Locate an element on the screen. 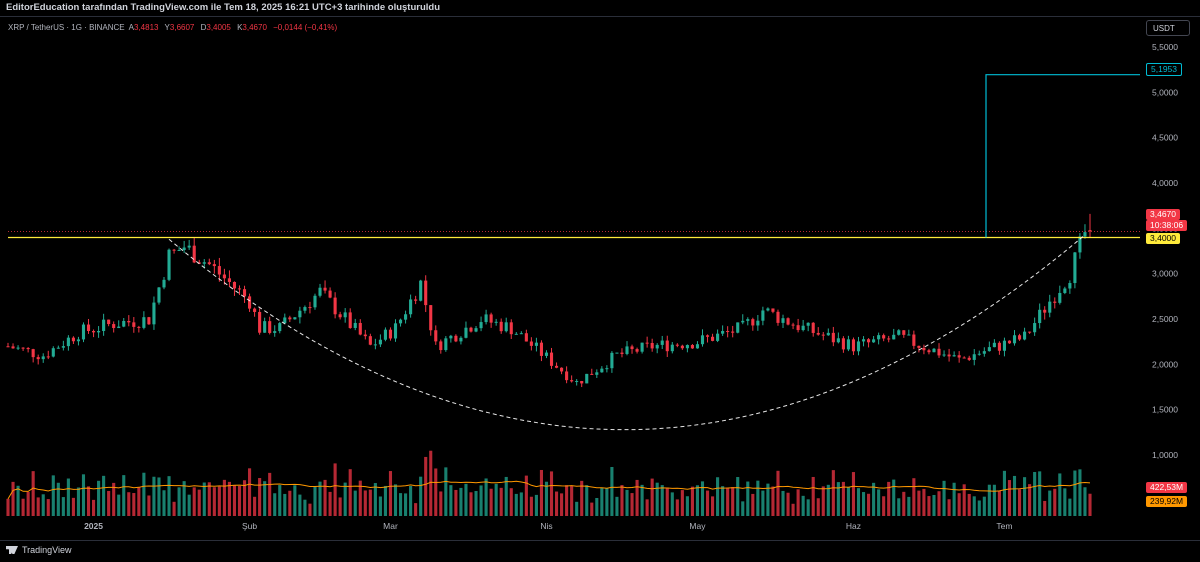  tradingview-brand: TradingView is located at coordinates (39, 550).